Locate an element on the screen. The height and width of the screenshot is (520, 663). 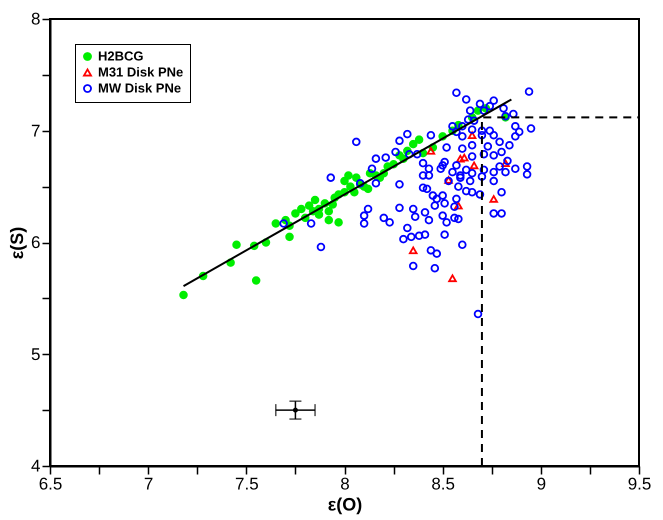
x-tick-label: 8 is located at coordinates (345, 484).